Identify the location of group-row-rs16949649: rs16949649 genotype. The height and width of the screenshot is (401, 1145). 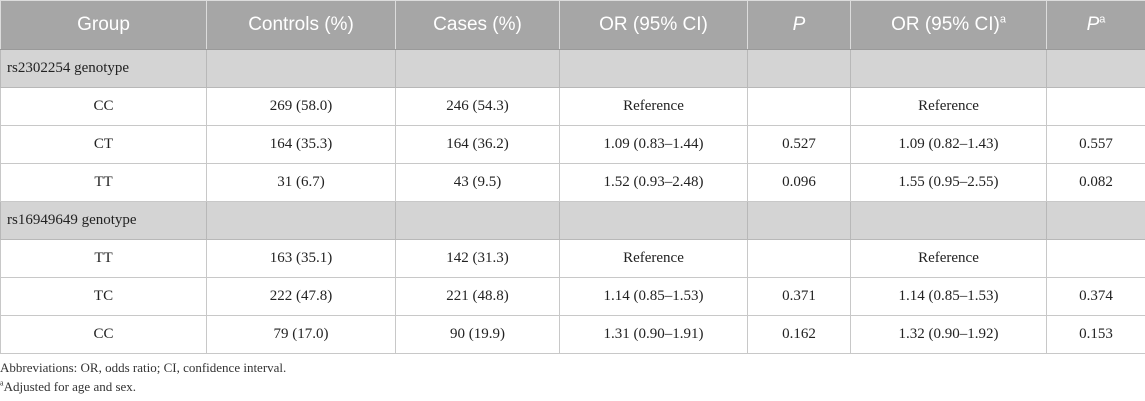
(572, 220).